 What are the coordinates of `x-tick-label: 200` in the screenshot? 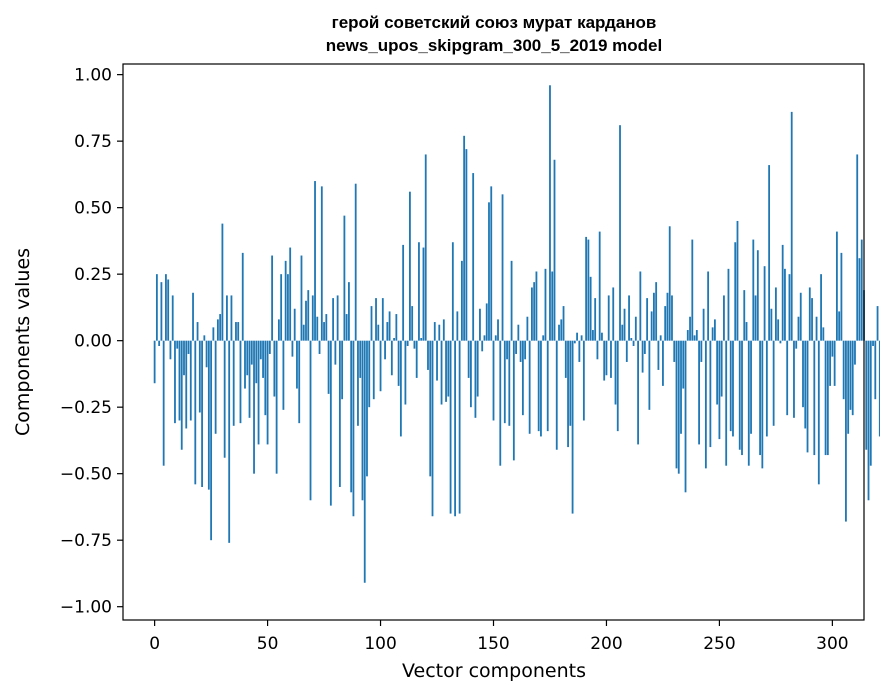 It's located at (606, 644).